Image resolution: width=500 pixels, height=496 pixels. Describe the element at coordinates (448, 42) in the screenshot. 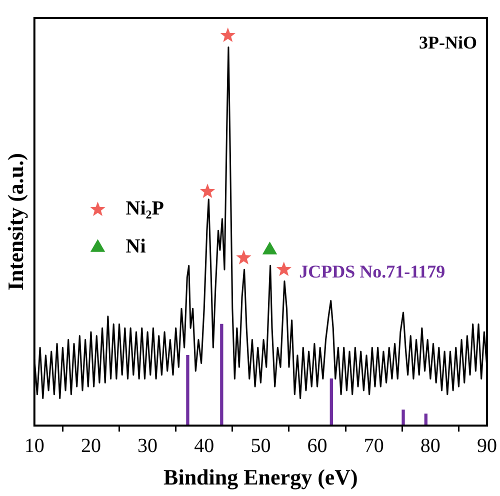

I see `annotation: 3P-NiO` at that location.